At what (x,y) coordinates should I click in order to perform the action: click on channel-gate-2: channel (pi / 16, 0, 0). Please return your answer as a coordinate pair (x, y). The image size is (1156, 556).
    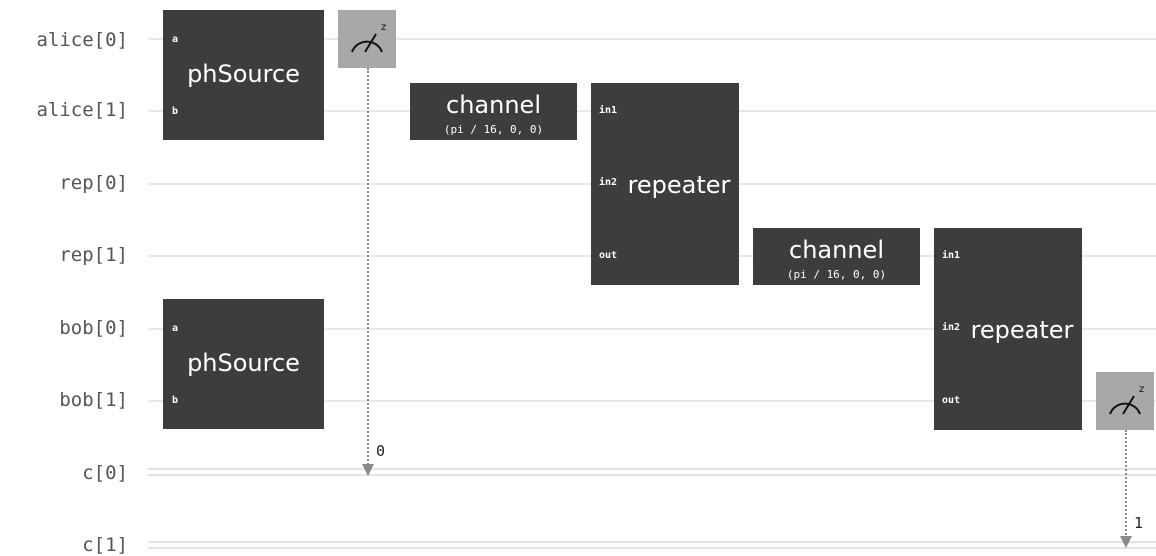
    Looking at the image, I should click on (836, 256).